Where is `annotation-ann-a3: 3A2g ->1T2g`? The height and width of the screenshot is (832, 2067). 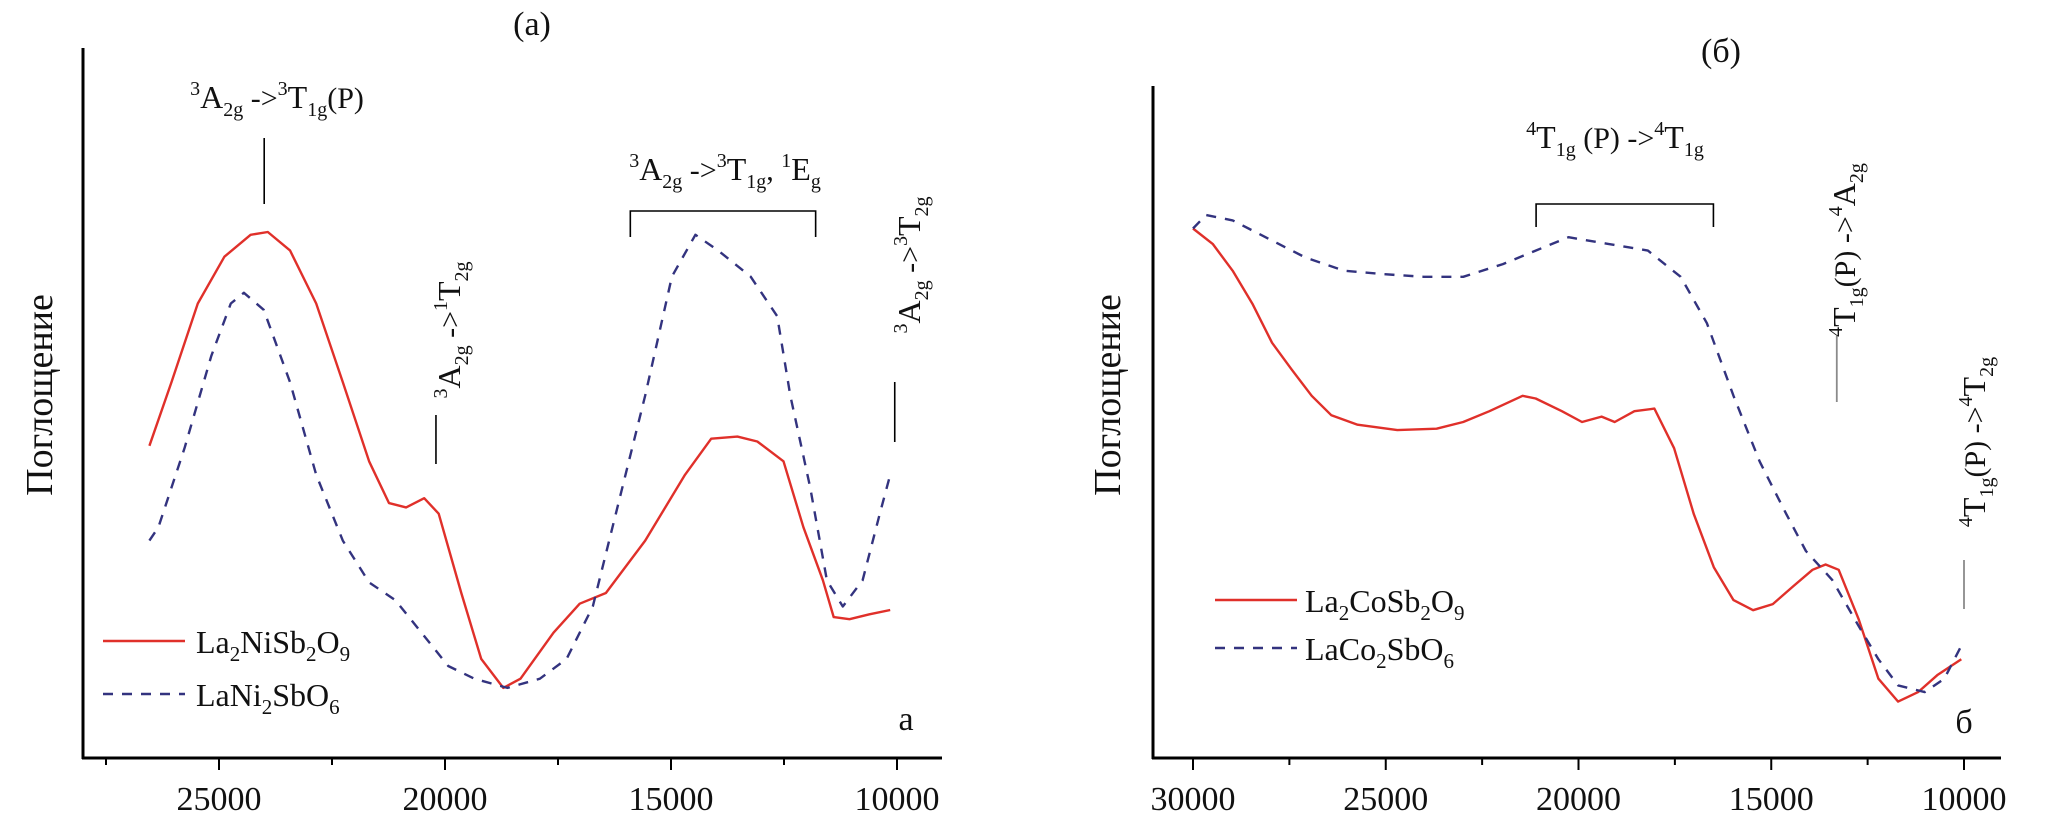
annotation-ann-a3: 3A2g ->1T2g is located at coordinates (451, 362).